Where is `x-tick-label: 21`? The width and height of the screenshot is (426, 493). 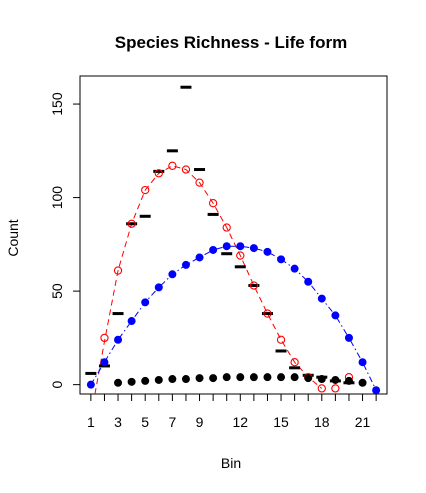 x-tick-label: 21 is located at coordinates (363, 422).